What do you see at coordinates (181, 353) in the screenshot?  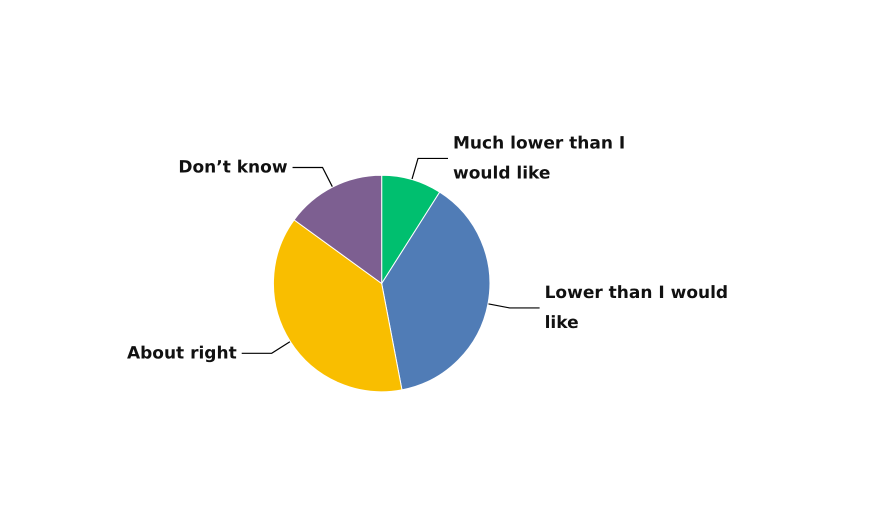 I see `slice-label: About right` at bounding box center [181, 353].